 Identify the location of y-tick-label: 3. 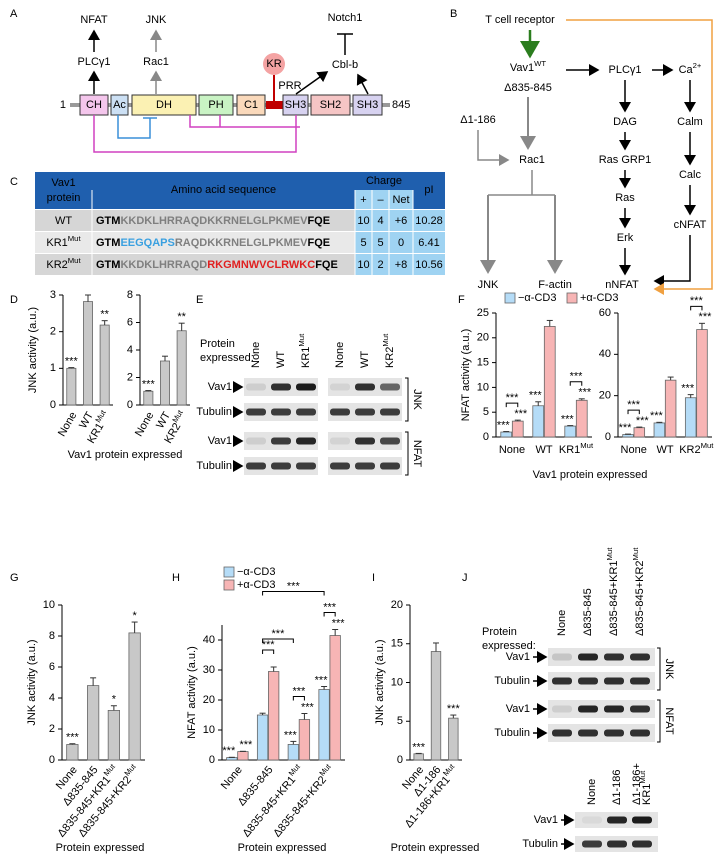
(53, 295).